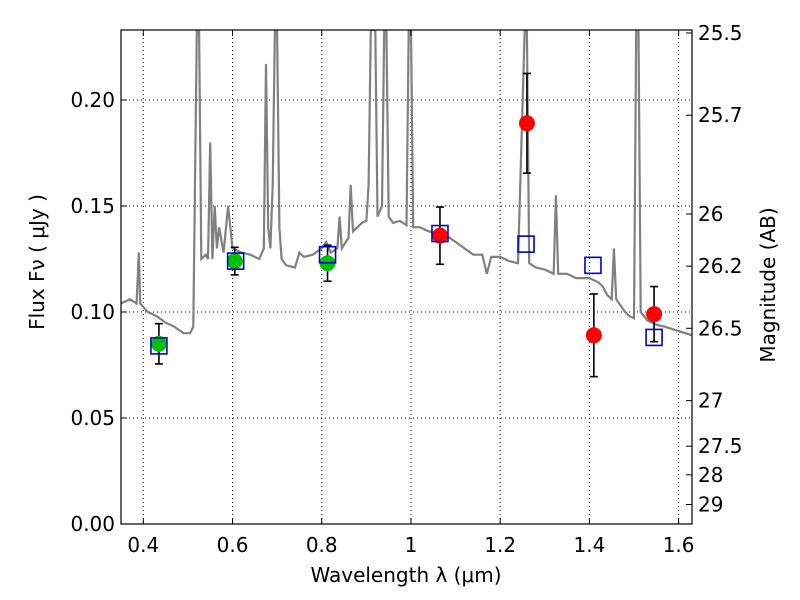 This screenshot has height=600, width=800. What do you see at coordinates (322, 545) in the screenshot?
I see `x-tick-label: 0.8` at bounding box center [322, 545].